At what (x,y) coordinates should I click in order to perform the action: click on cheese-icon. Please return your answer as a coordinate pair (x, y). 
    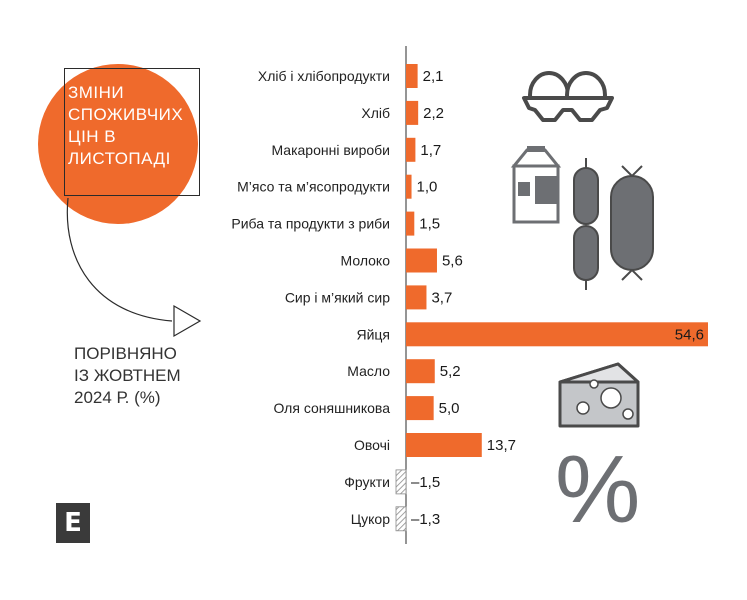
    Looking at the image, I should click on (599, 395).